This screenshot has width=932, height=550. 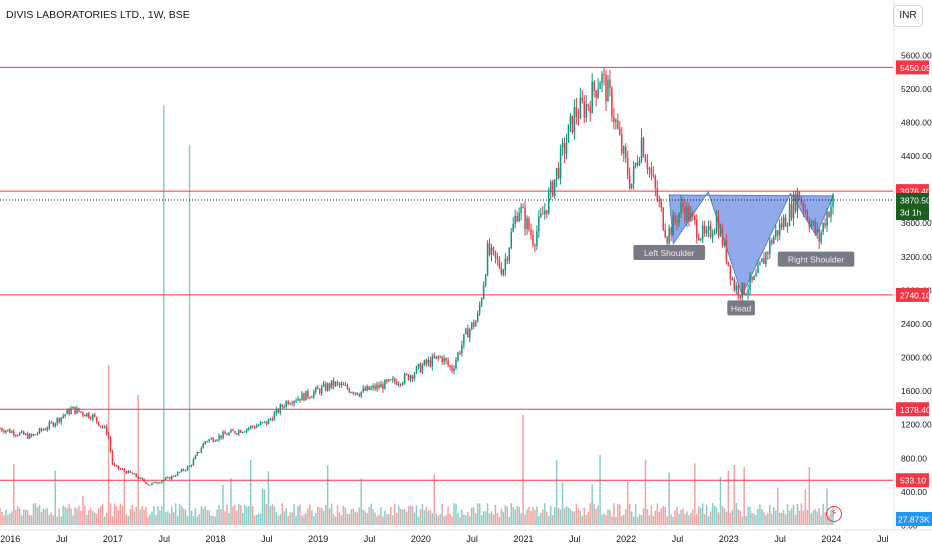 I want to click on pattern-label: Left Shoulder, so click(x=669, y=253).